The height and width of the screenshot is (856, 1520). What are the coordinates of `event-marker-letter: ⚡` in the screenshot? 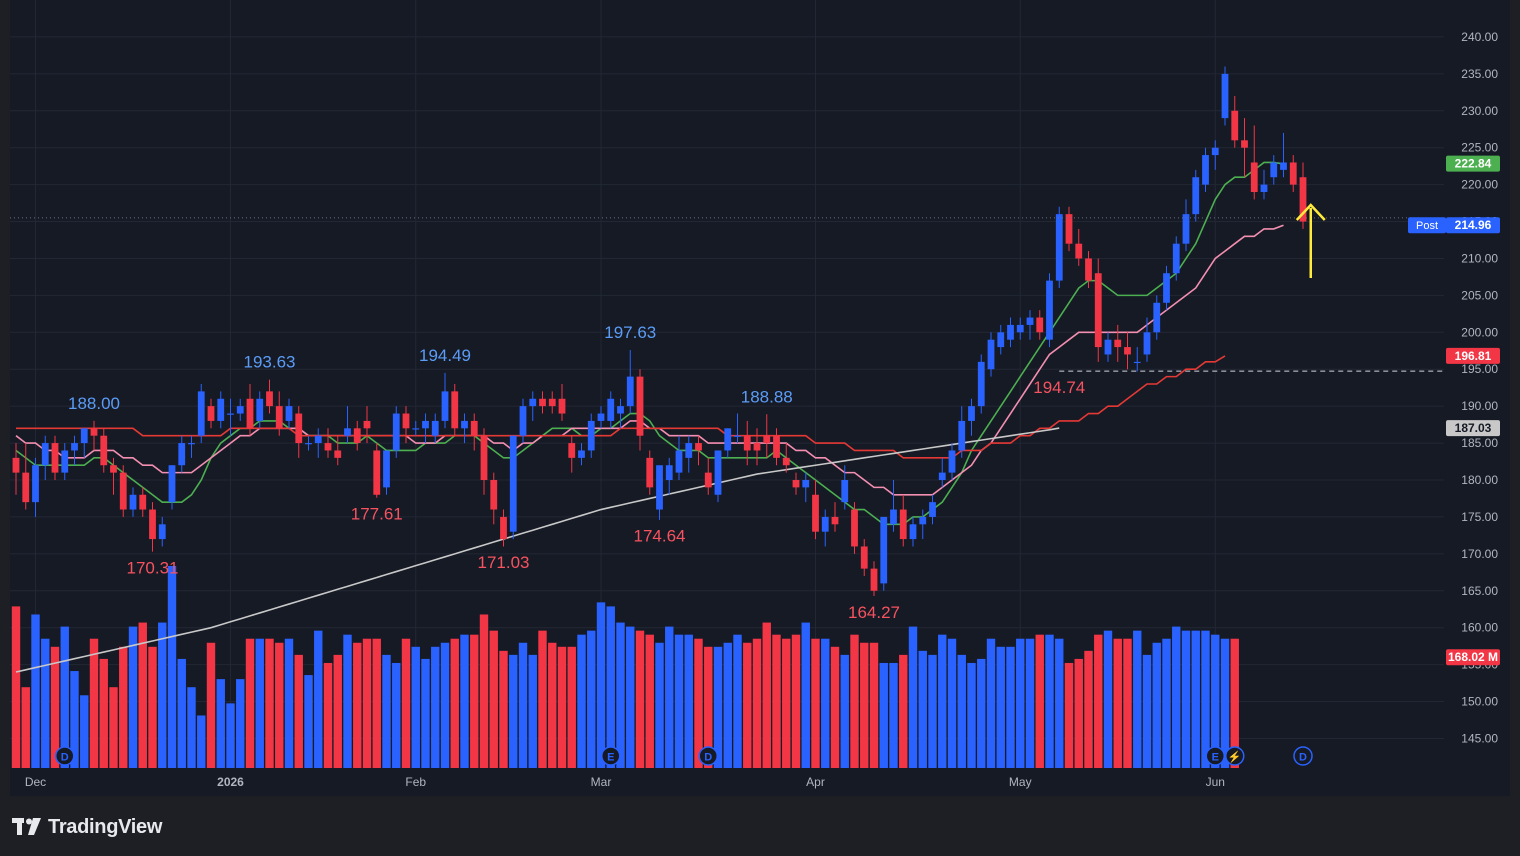 It's located at (1235, 757).